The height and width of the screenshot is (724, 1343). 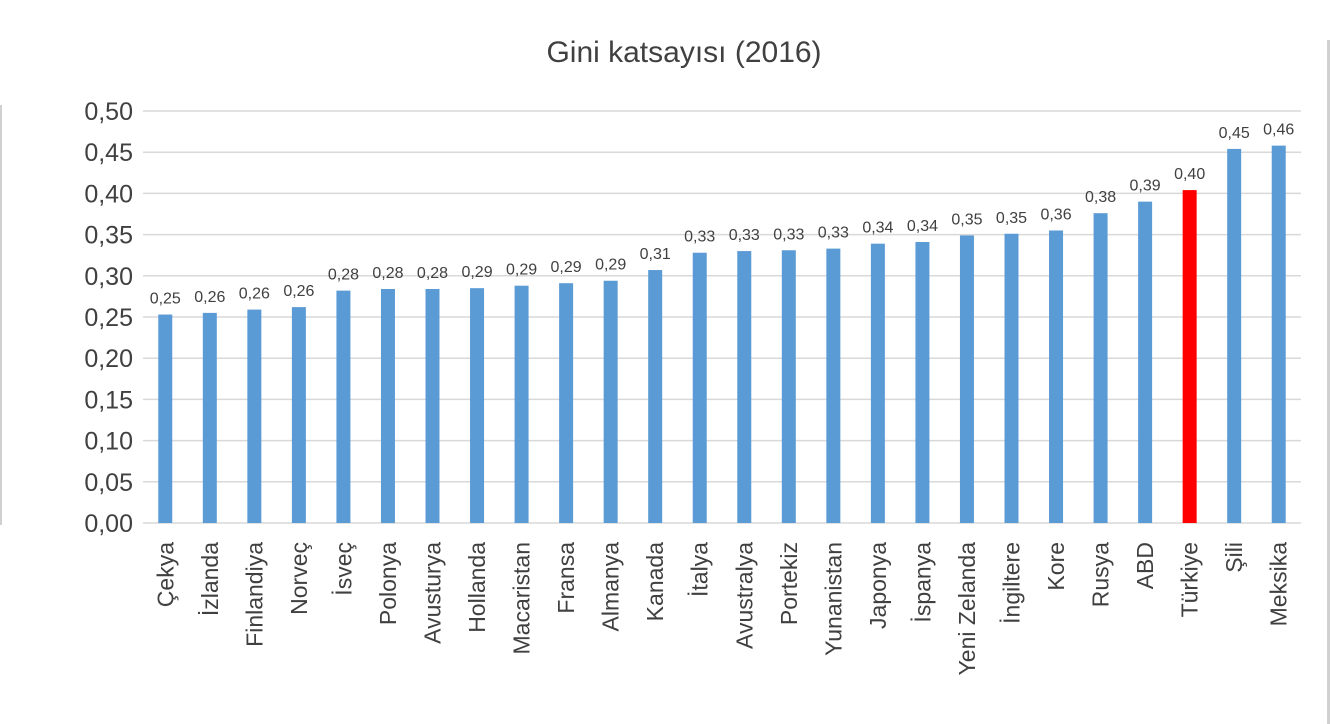 I want to click on x-tick-label: Fransa, so click(x=566, y=578).